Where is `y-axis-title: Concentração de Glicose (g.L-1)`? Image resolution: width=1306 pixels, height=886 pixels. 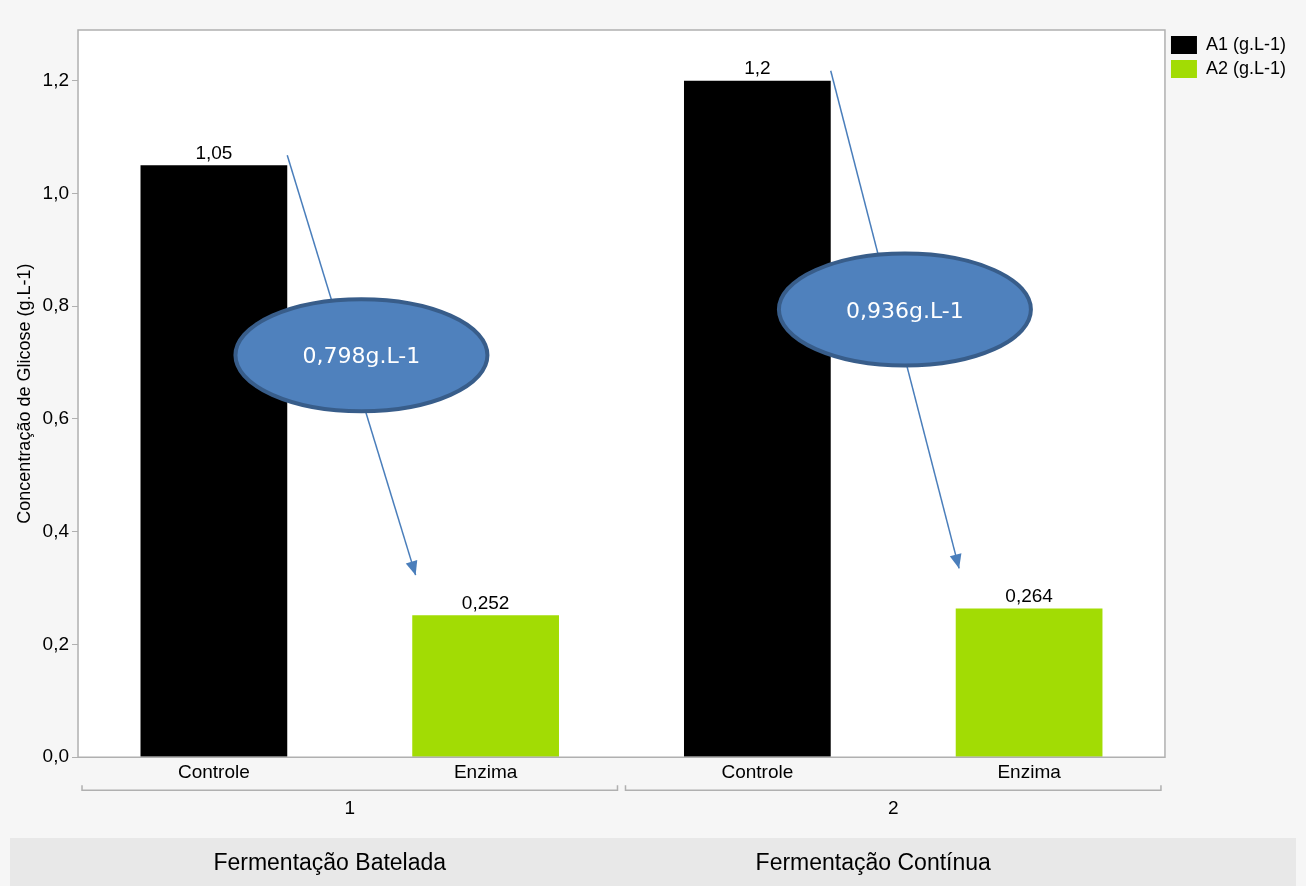 y-axis-title: Concentração de Glicose (g.L-1) is located at coordinates (23, 393).